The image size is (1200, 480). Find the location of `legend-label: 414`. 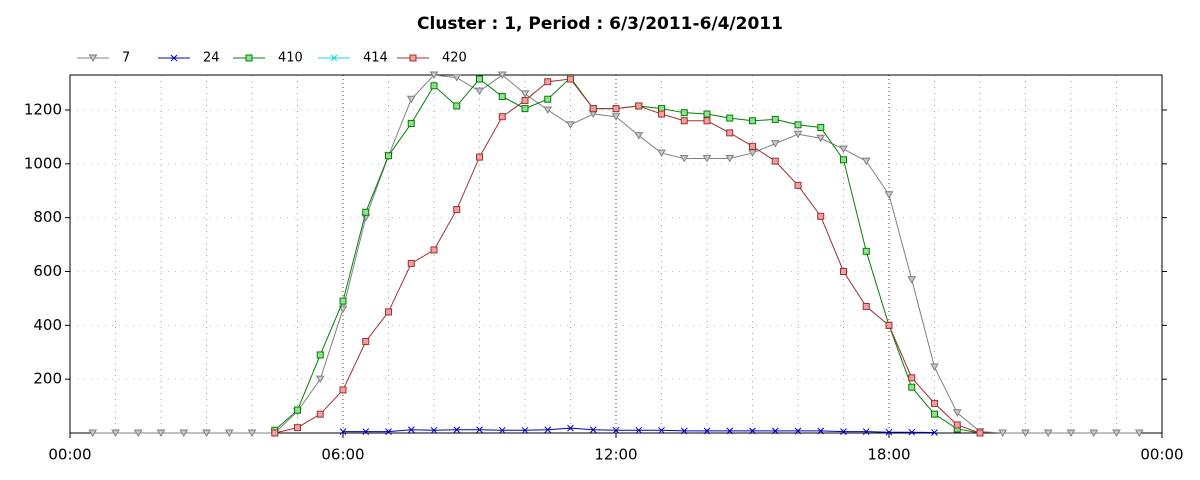

legend-label: 414 is located at coordinates (375, 58).